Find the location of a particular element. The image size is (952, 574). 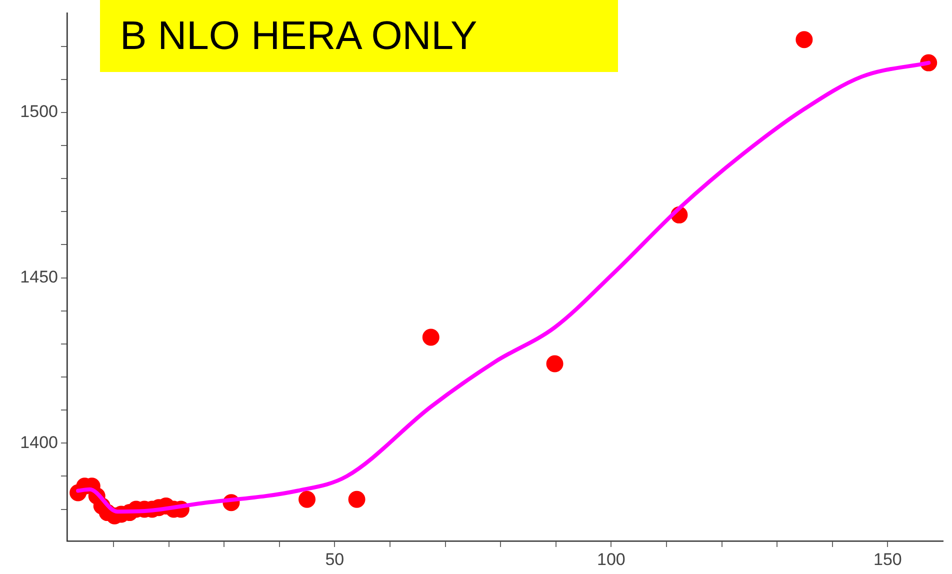

x-tick-label: 150 is located at coordinates (888, 559).